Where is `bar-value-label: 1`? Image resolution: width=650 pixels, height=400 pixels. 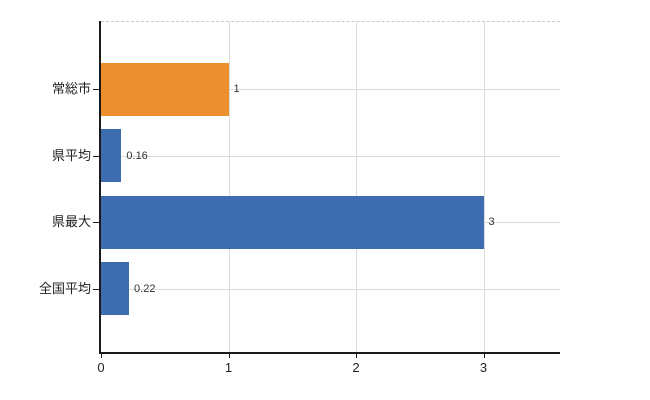
bar-value-label: 1 is located at coordinates (236, 89).